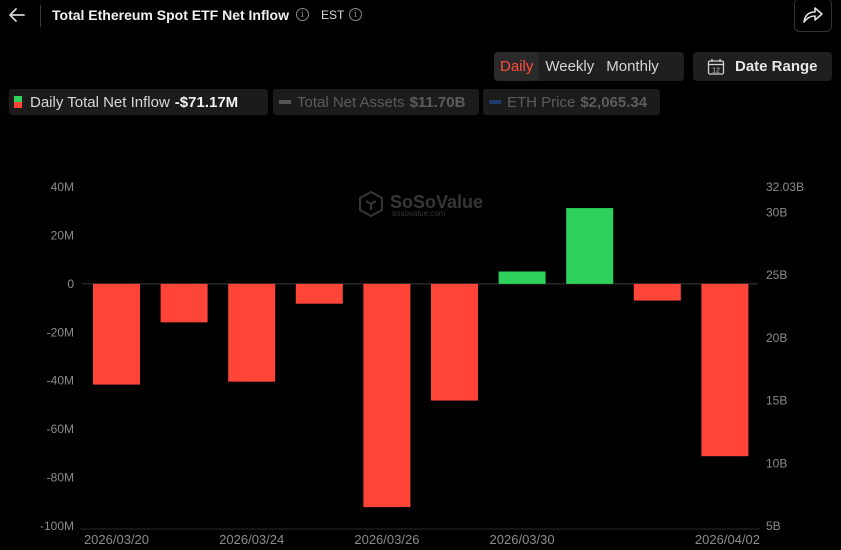 The image size is (841, 550). Describe the element at coordinates (302, 14) in the screenshot. I see `title-info-icon: i` at that location.